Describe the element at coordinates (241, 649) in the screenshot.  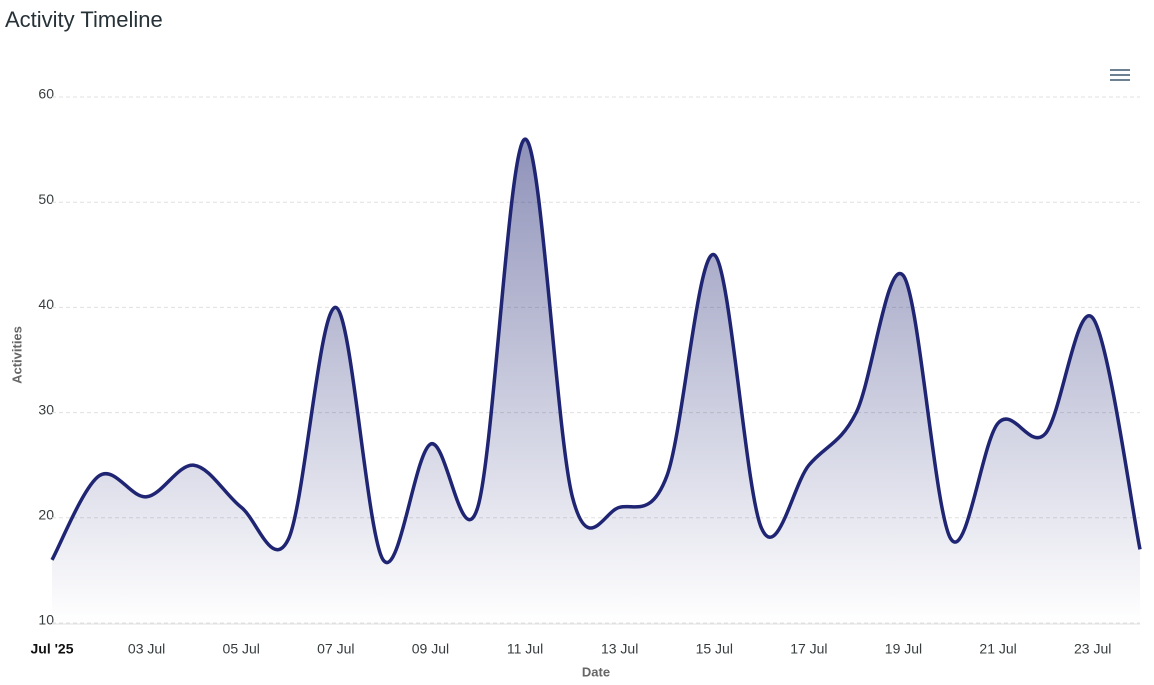
I see `x-tick-label: 05 Jul` at that location.